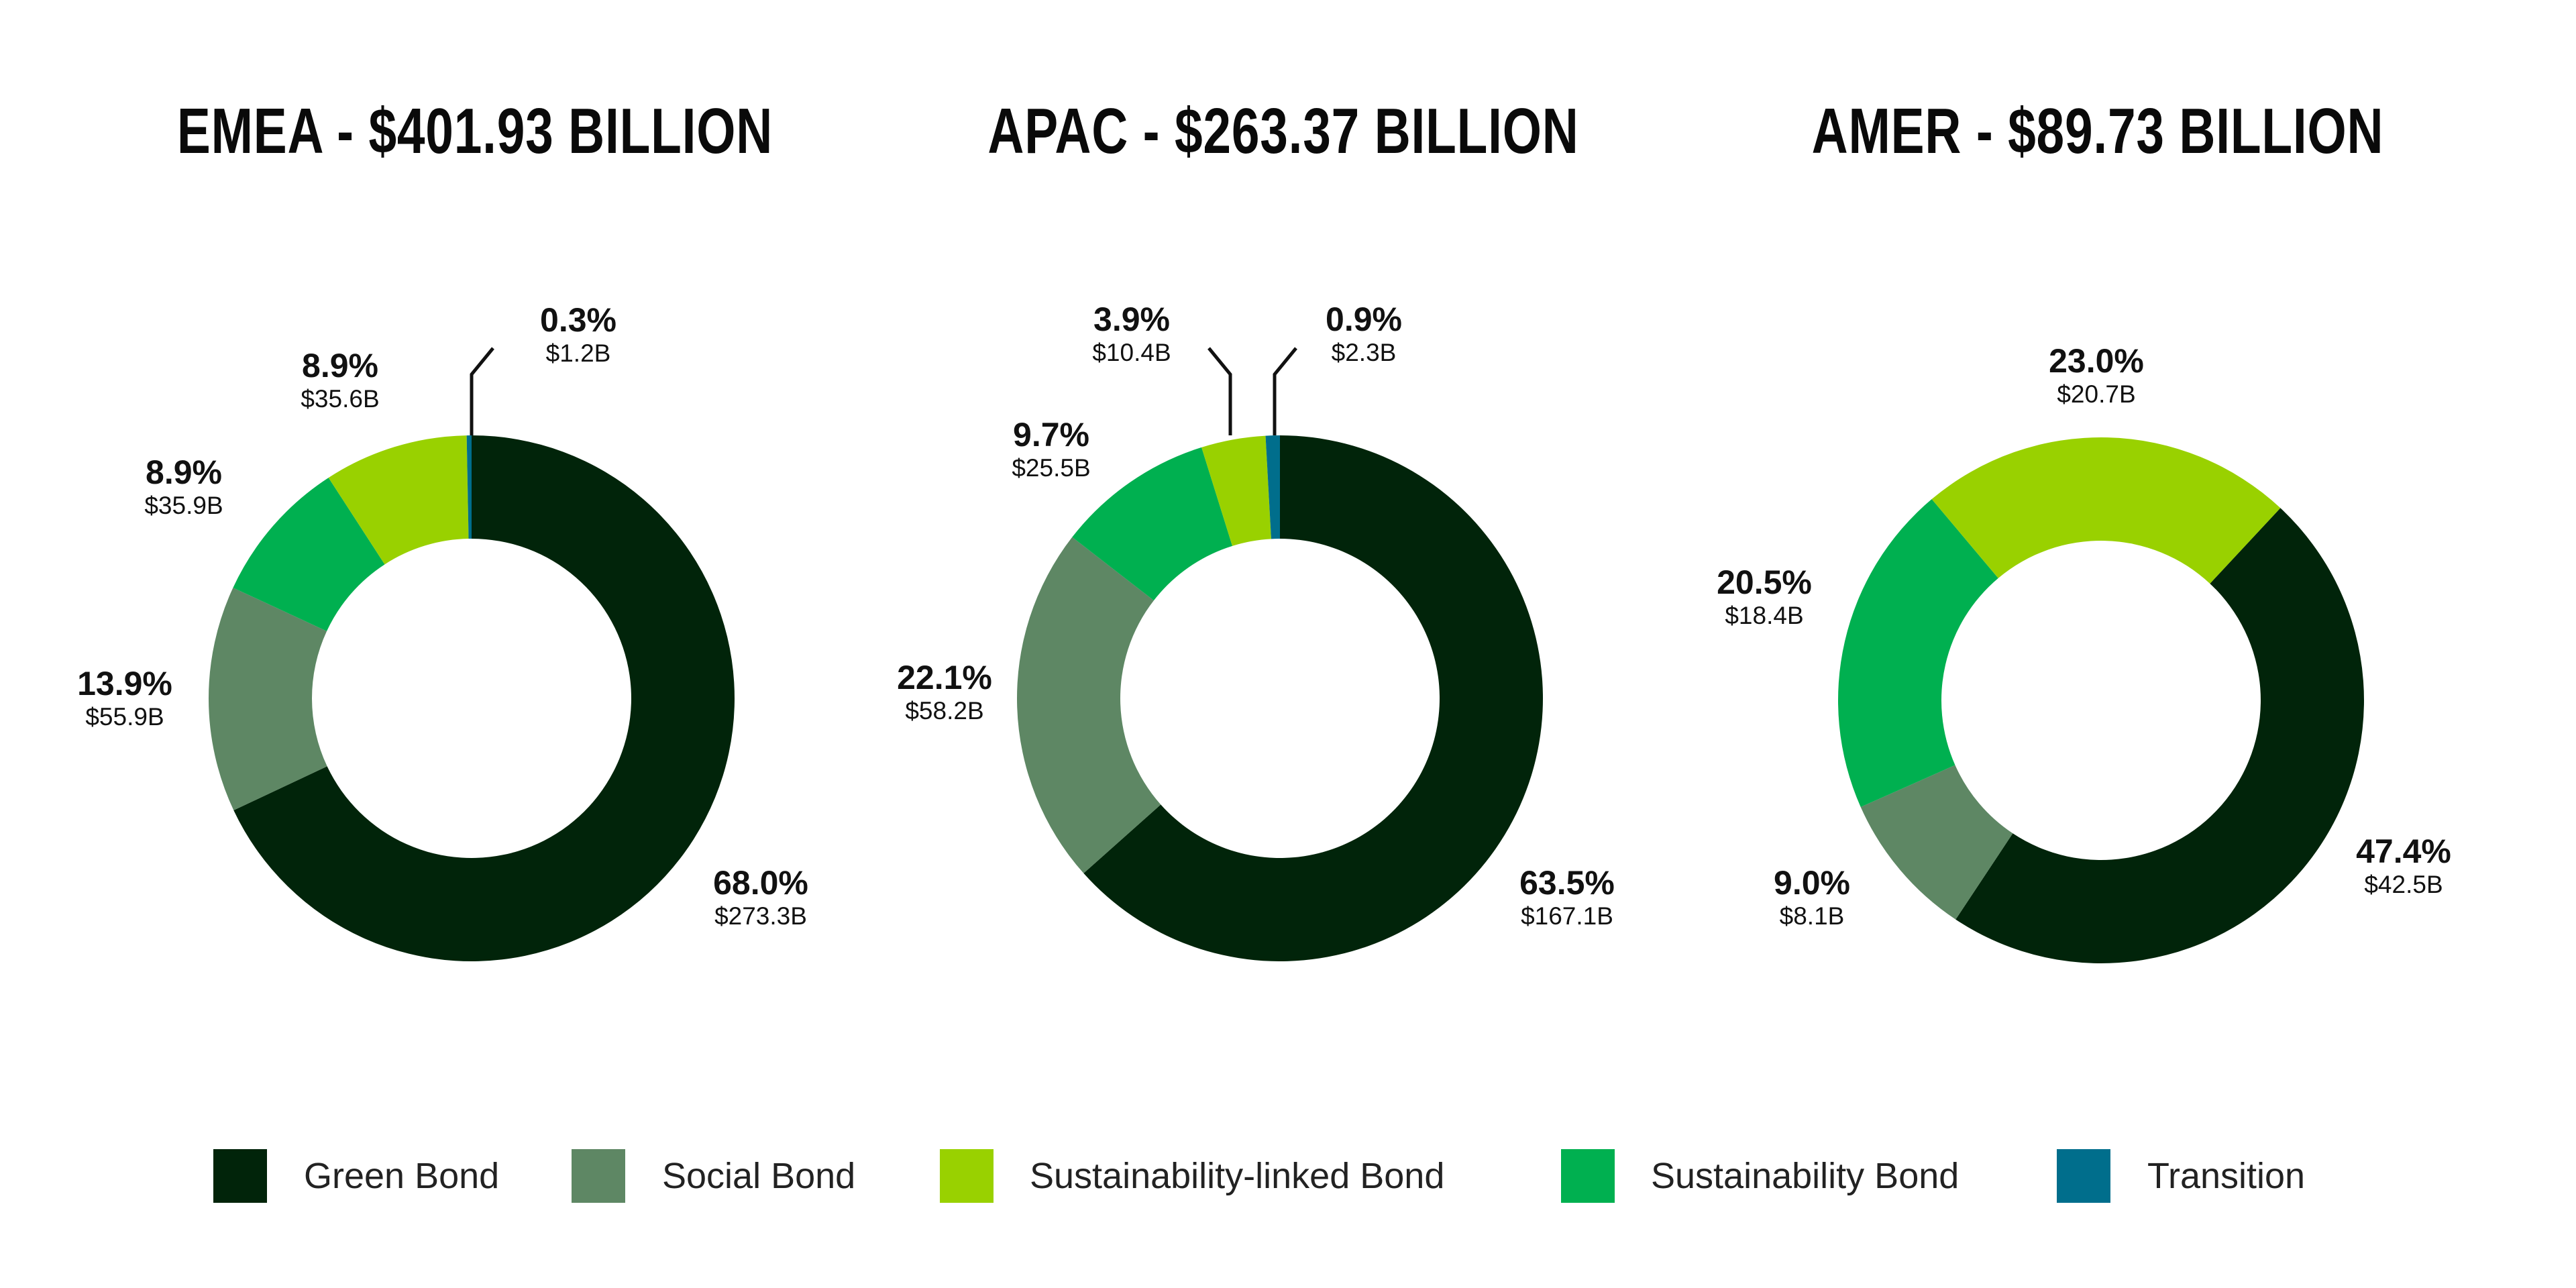  What do you see at coordinates (1131, 319) in the screenshot?
I see `pct-label: 3.9%` at bounding box center [1131, 319].